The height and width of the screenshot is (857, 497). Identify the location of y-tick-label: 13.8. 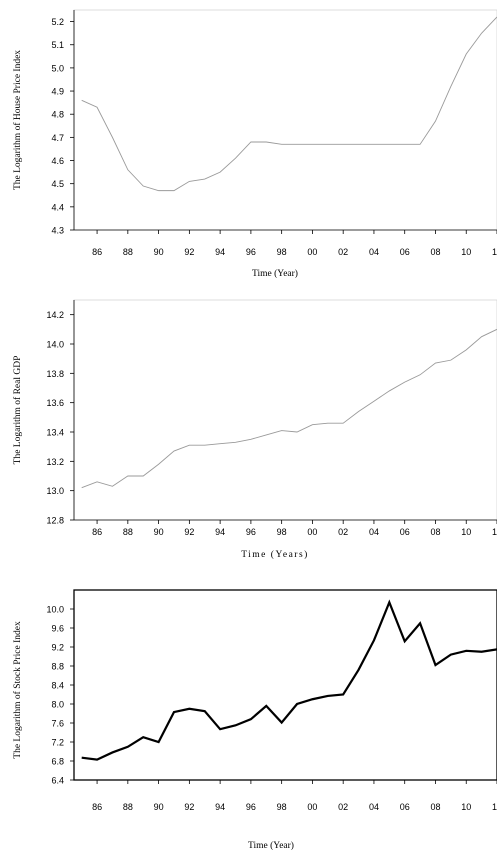
(55, 374).